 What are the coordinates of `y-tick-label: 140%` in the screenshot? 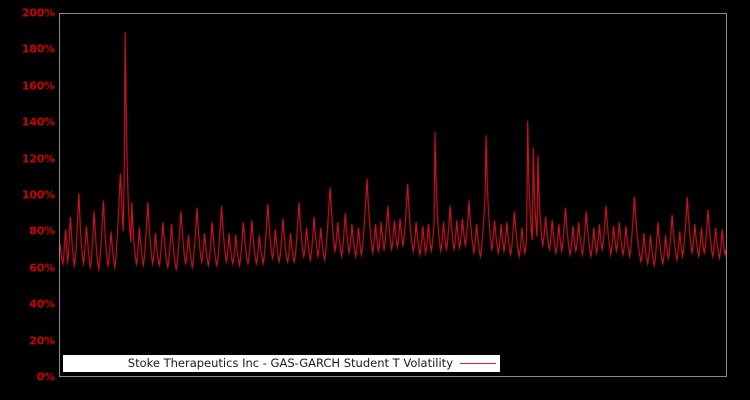 It's located at (38, 122).